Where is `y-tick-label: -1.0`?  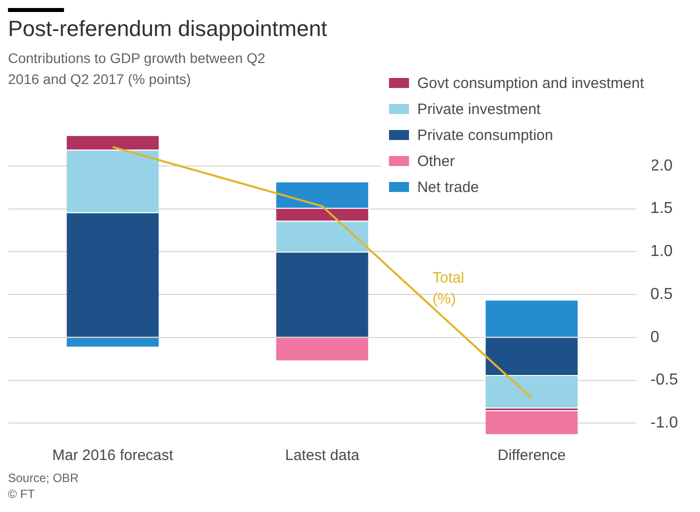
y-tick-label: -1.0 is located at coordinates (664, 423).